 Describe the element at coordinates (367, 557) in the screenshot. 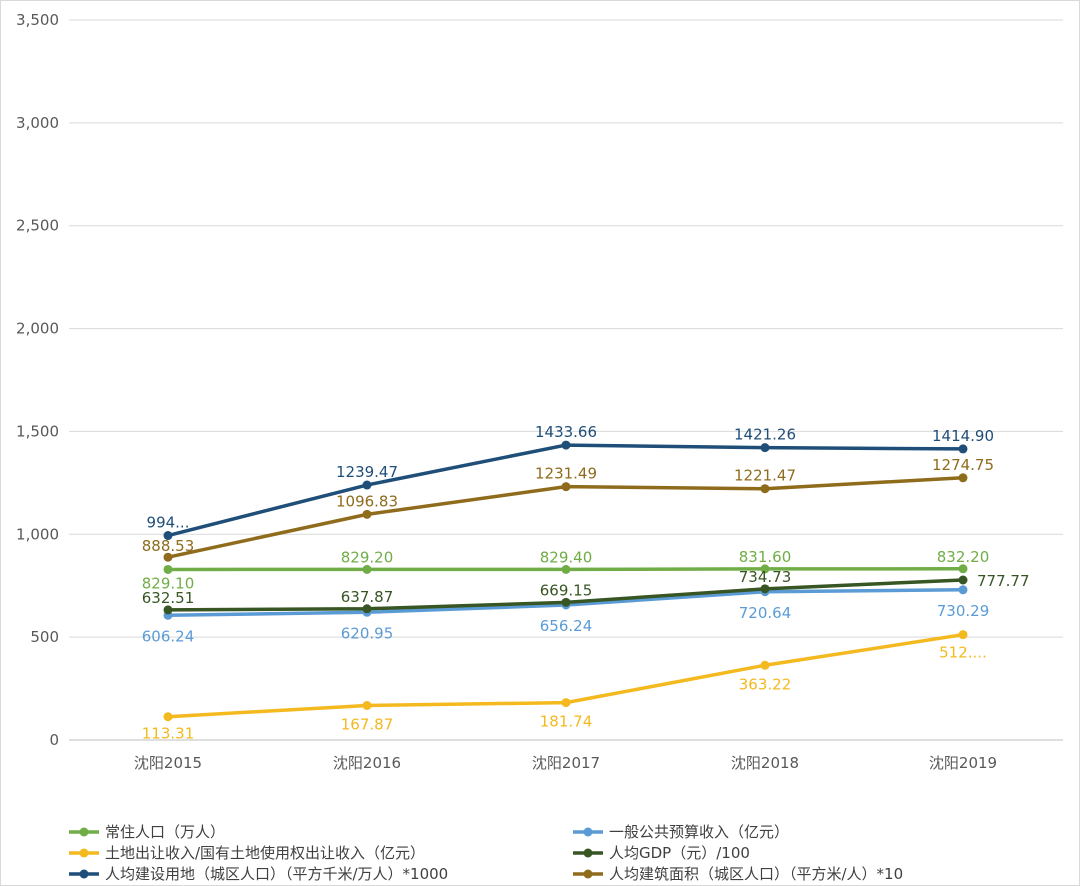

I see `data-label: 829.20` at that location.